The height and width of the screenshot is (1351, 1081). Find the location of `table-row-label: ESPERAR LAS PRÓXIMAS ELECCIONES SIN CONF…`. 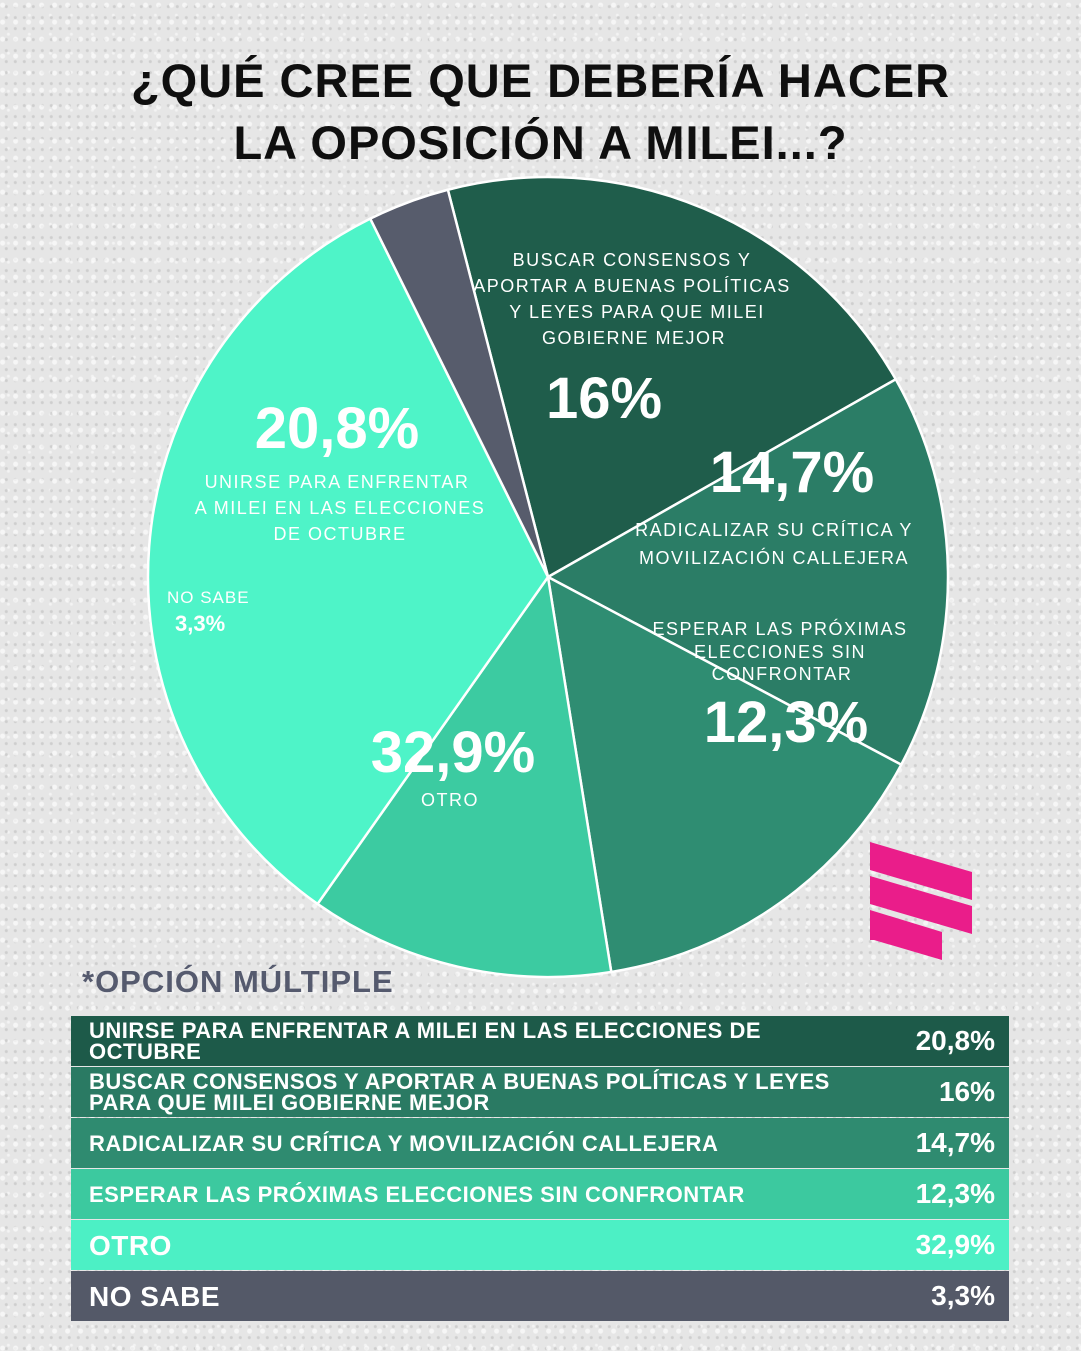

table-row-label: ESPERAR LAS PRÓXIMAS ELECCIONES SIN CONF… is located at coordinates (417, 1194).